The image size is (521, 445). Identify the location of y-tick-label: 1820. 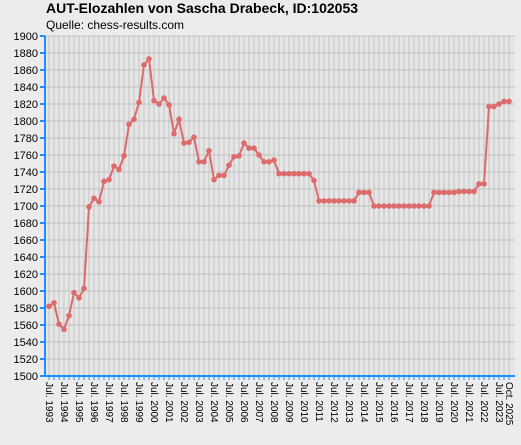
(26, 105).